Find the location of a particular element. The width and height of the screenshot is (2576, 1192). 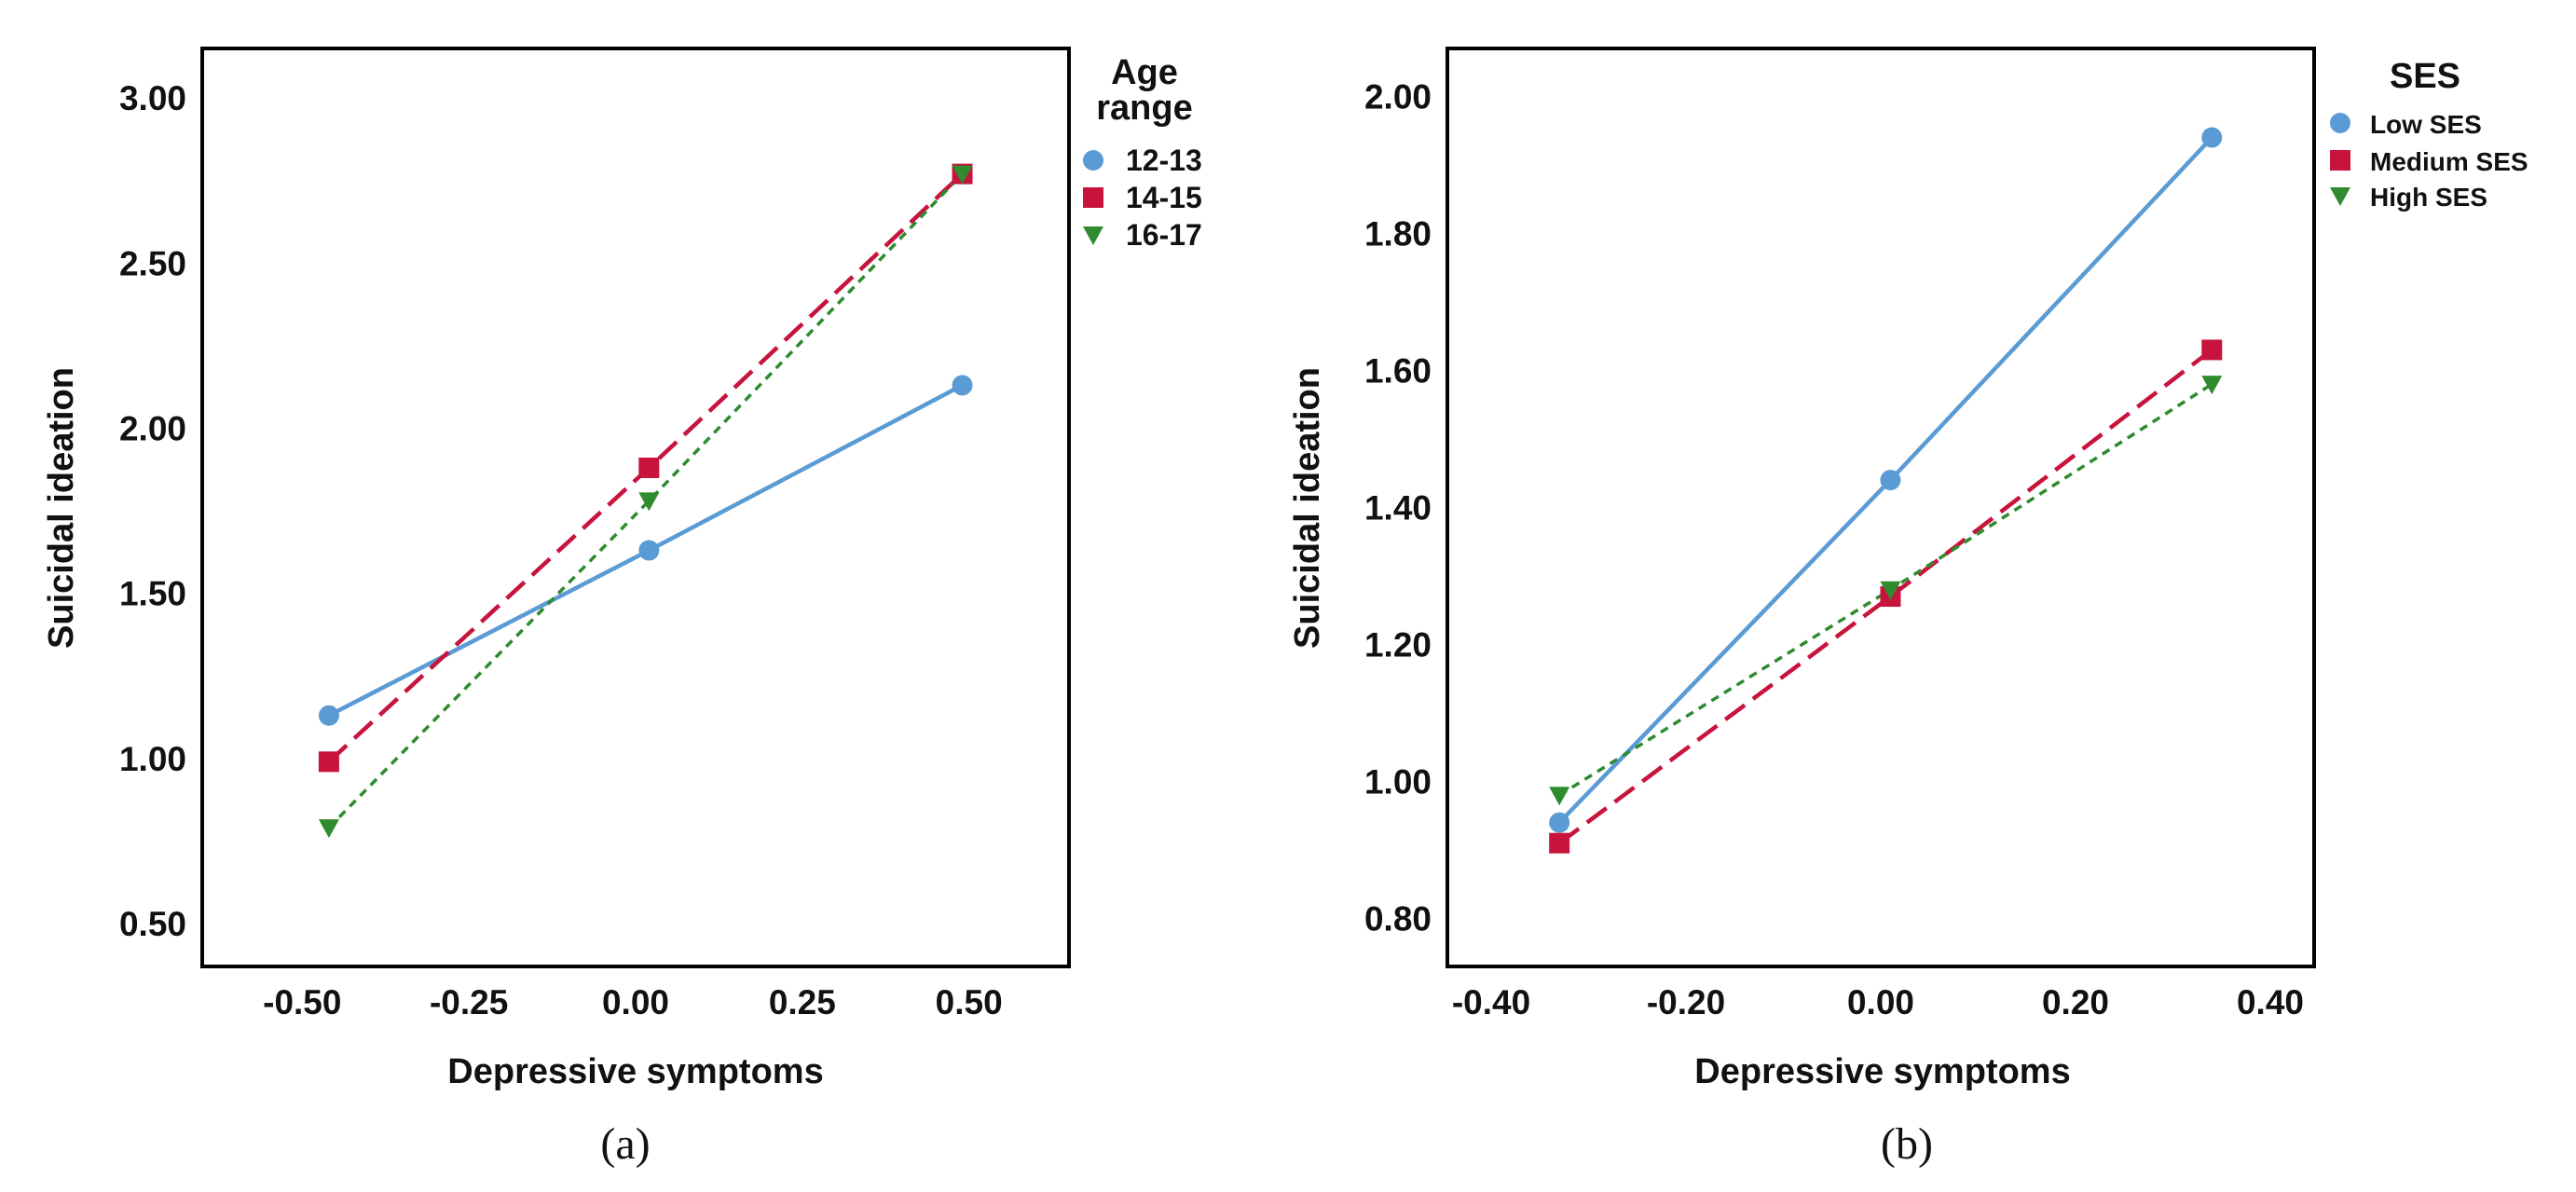

legend-label: High SES is located at coordinates (2428, 198).